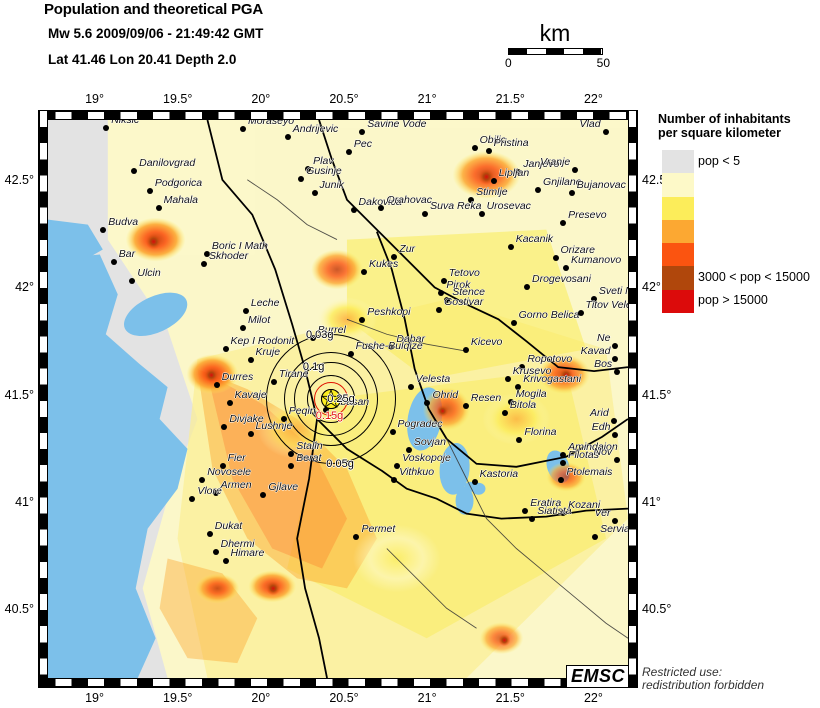 The image size is (820, 708). Describe the element at coordinates (178, 99) in the screenshot. I see `lon-tick-top-1: 19.5°` at that location.